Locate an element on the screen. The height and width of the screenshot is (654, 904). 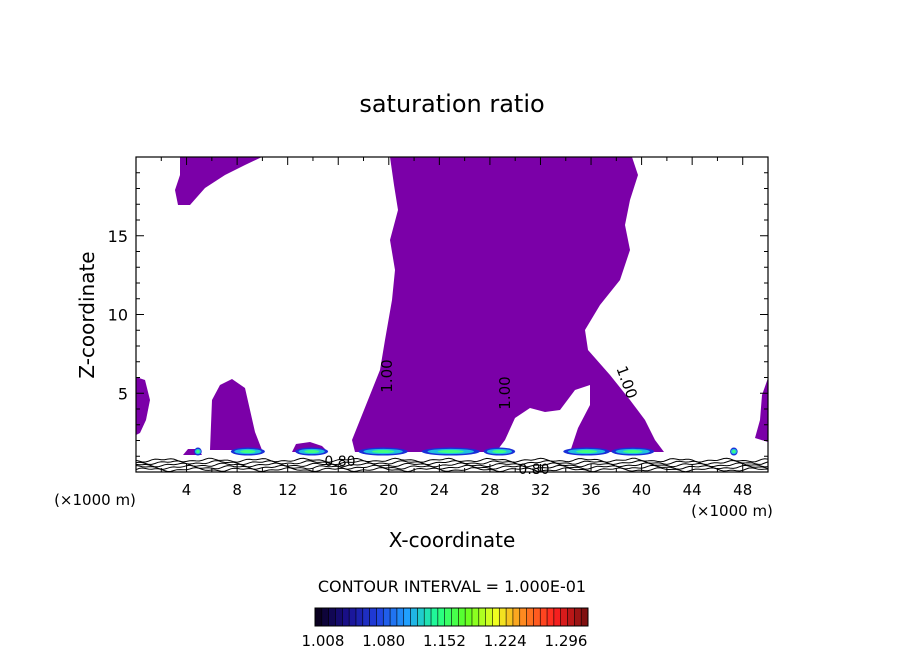
x-tick-label: 44 is located at coordinates (692, 490).